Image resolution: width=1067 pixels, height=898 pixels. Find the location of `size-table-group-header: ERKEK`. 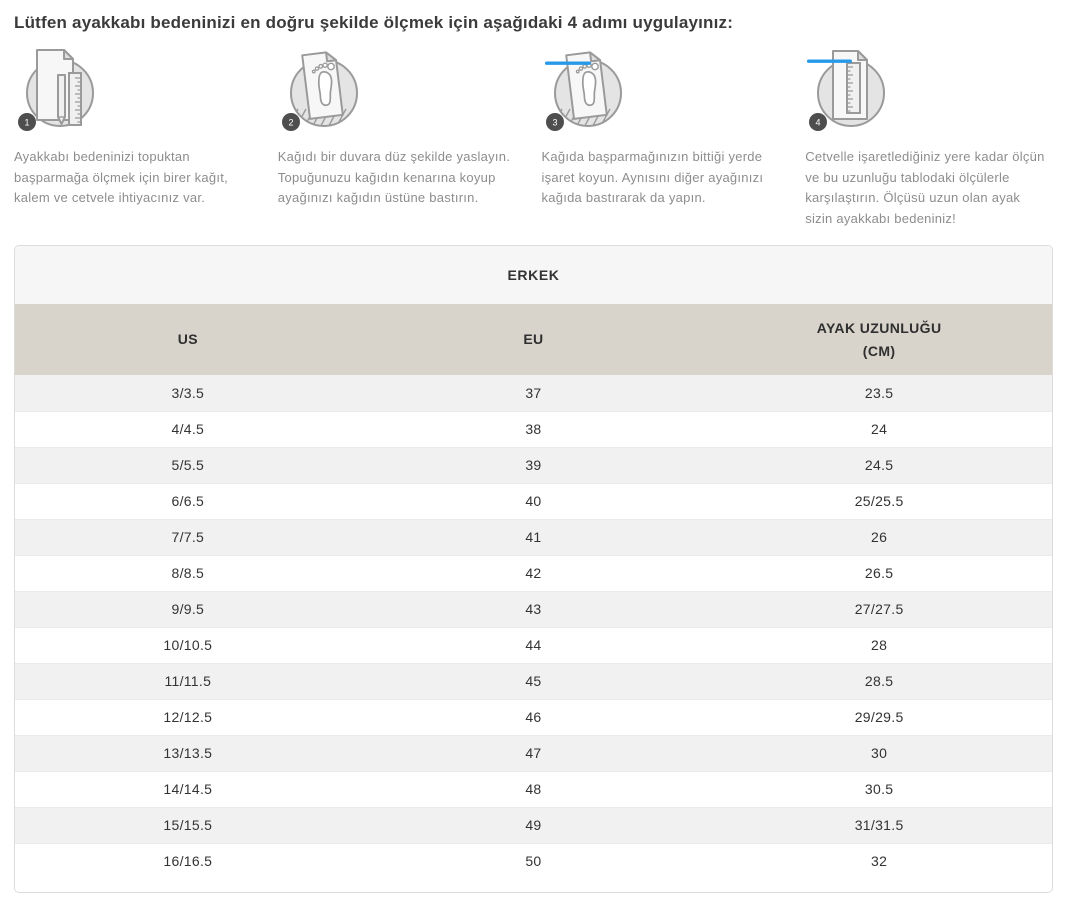

size-table-group-header: ERKEK is located at coordinates (533, 275).